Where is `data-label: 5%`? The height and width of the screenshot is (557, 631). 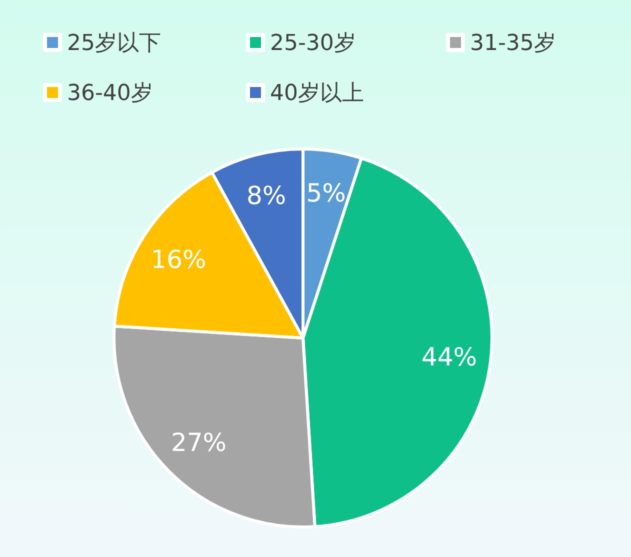
data-label: 5% is located at coordinates (326, 193).